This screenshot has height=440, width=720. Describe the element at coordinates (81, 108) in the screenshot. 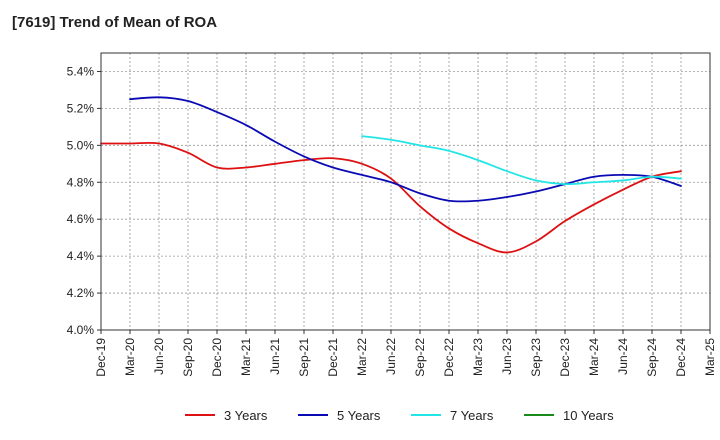

I see `y-tick-label: 5.2%` at that location.